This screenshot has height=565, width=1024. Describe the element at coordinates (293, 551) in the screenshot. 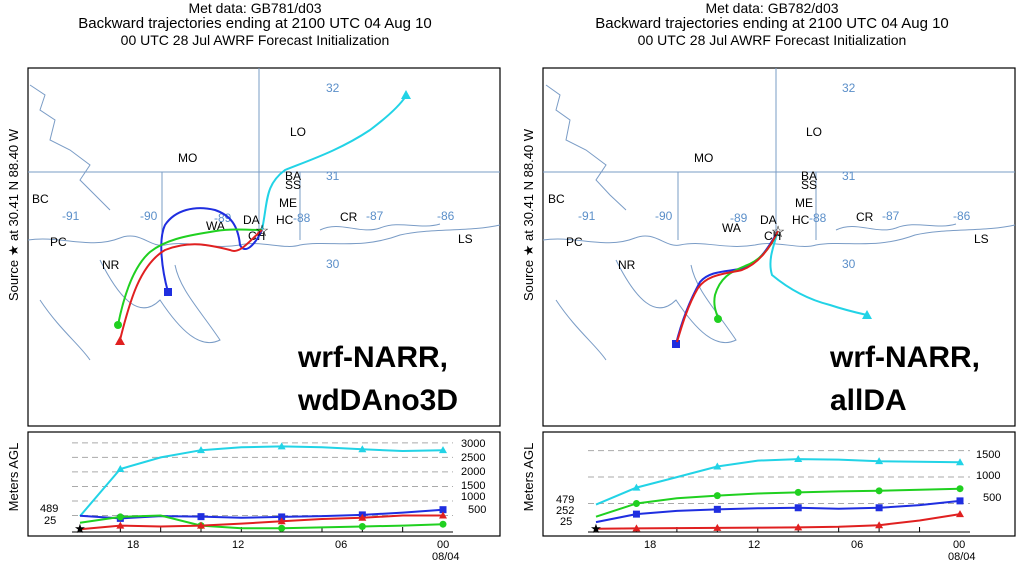

I see `time-axis: 18 12 06 00 08/04` at that location.